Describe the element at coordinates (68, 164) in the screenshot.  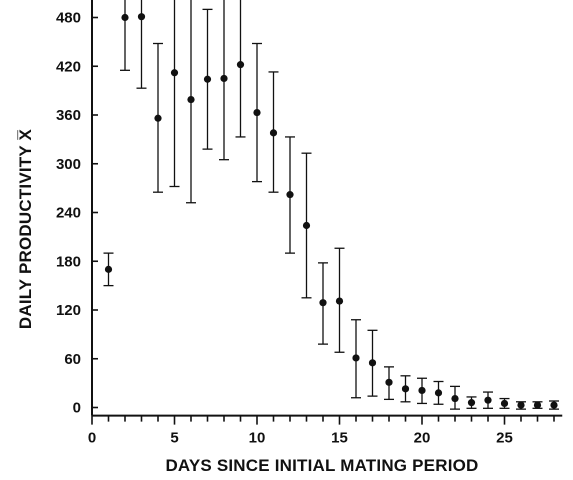
I see `y-tick-label: 300` at that location.